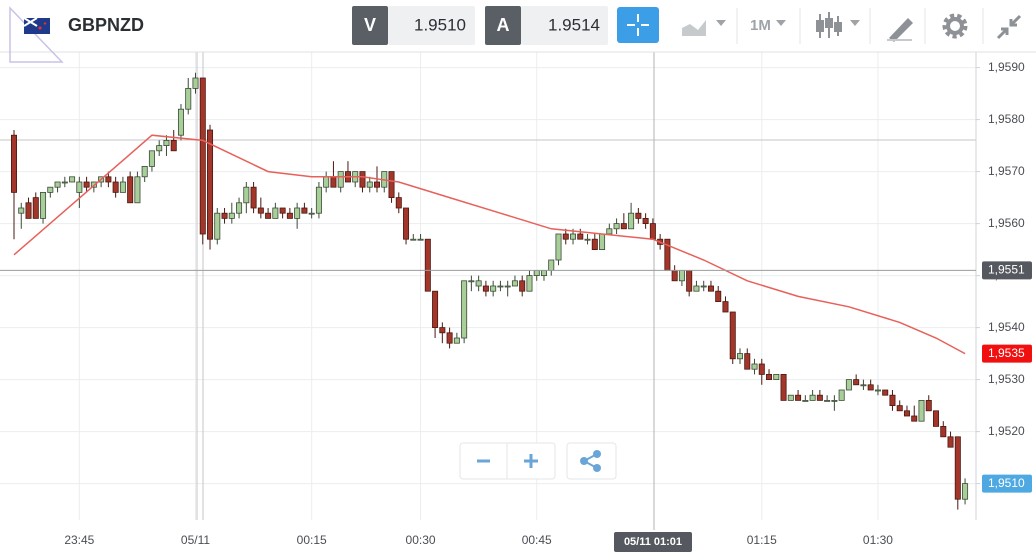  I want to click on gear-icon, so click(955, 26).